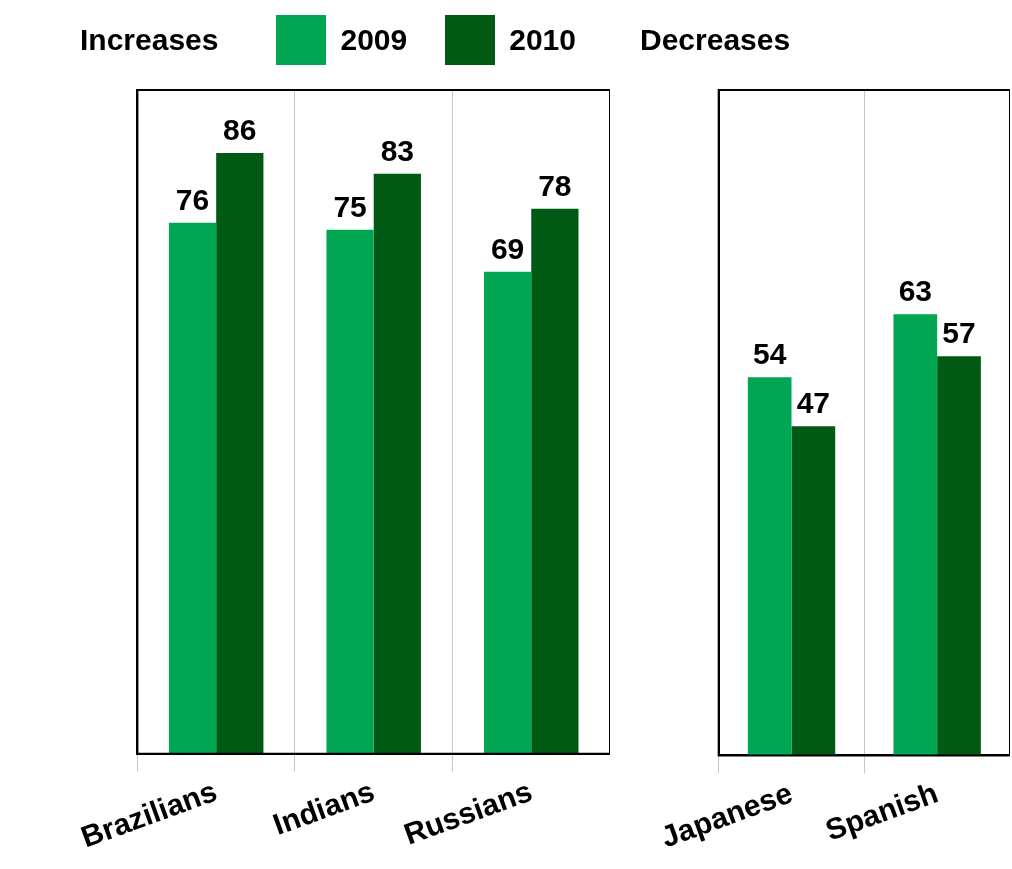 The height and width of the screenshot is (869, 1012). What do you see at coordinates (542, 40) in the screenshot?
I see `legend-label: 2010` at bounding box center [542, 40].